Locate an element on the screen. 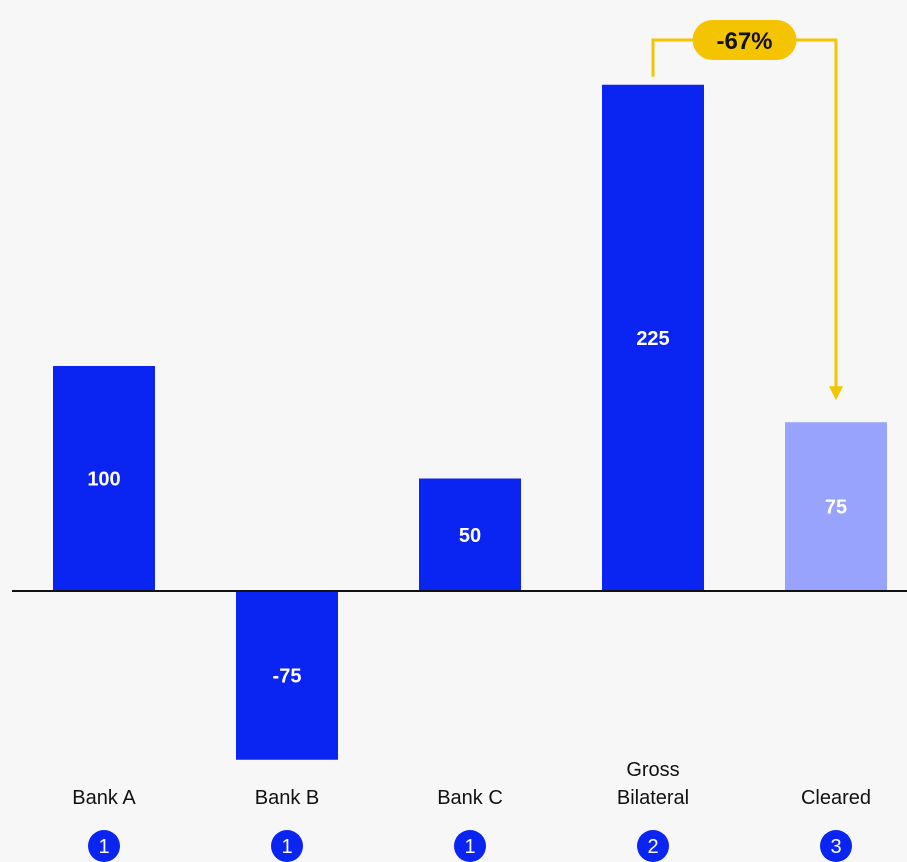 This screenshot has width=907, height=862. step-badge-bank-b: 1 is located at coordinates (287, 846).